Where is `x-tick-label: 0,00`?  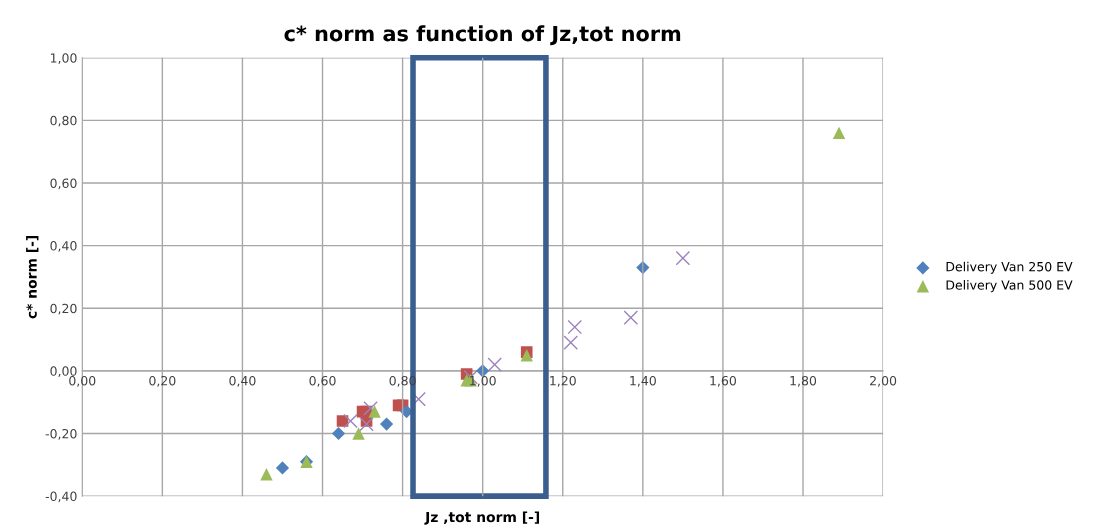
x-tick-label: 0,00 is located at coordinates (82, 381).